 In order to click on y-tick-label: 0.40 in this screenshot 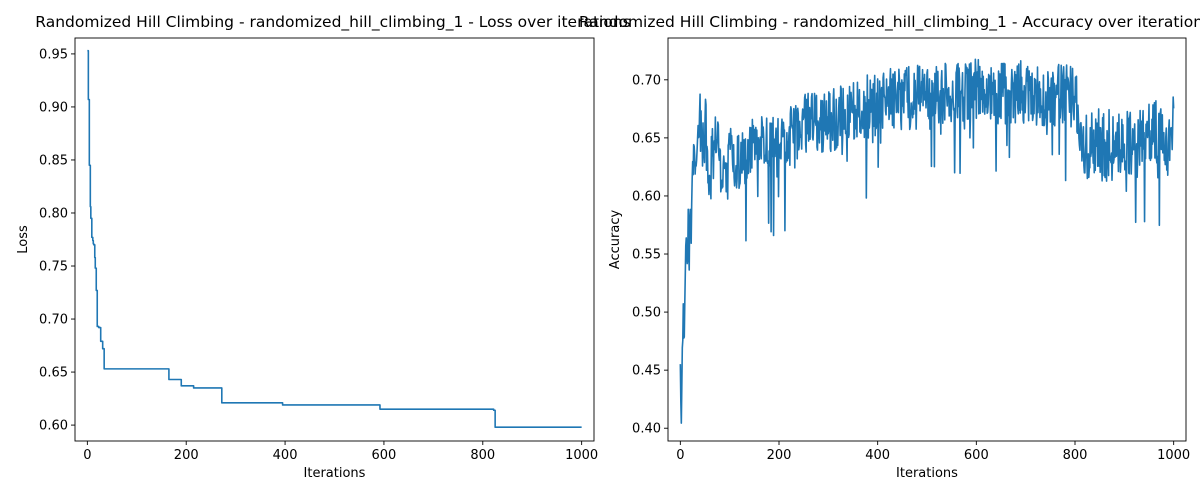, I will do `click(646, 429)`.